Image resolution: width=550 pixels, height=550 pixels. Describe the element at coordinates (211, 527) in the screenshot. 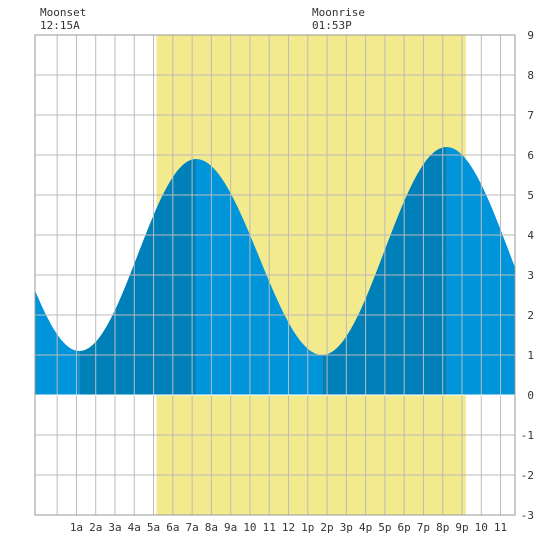

I see `x-tick-label: 8a` at that location.